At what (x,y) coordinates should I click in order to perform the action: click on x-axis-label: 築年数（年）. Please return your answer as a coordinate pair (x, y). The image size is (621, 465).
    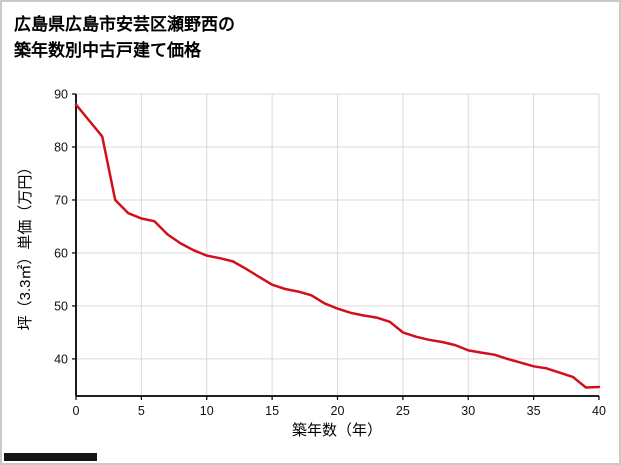
    Looking at the image, I should click on (337, 430).